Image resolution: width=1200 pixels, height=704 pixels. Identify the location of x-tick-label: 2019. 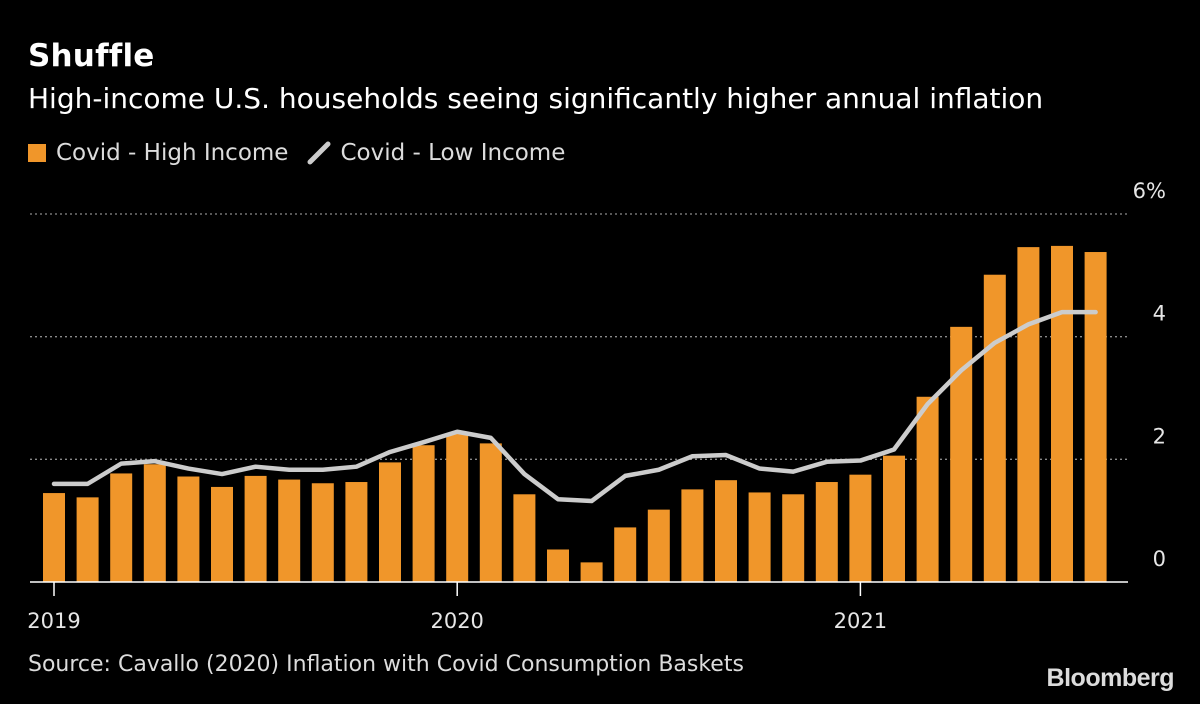
(53, 621).